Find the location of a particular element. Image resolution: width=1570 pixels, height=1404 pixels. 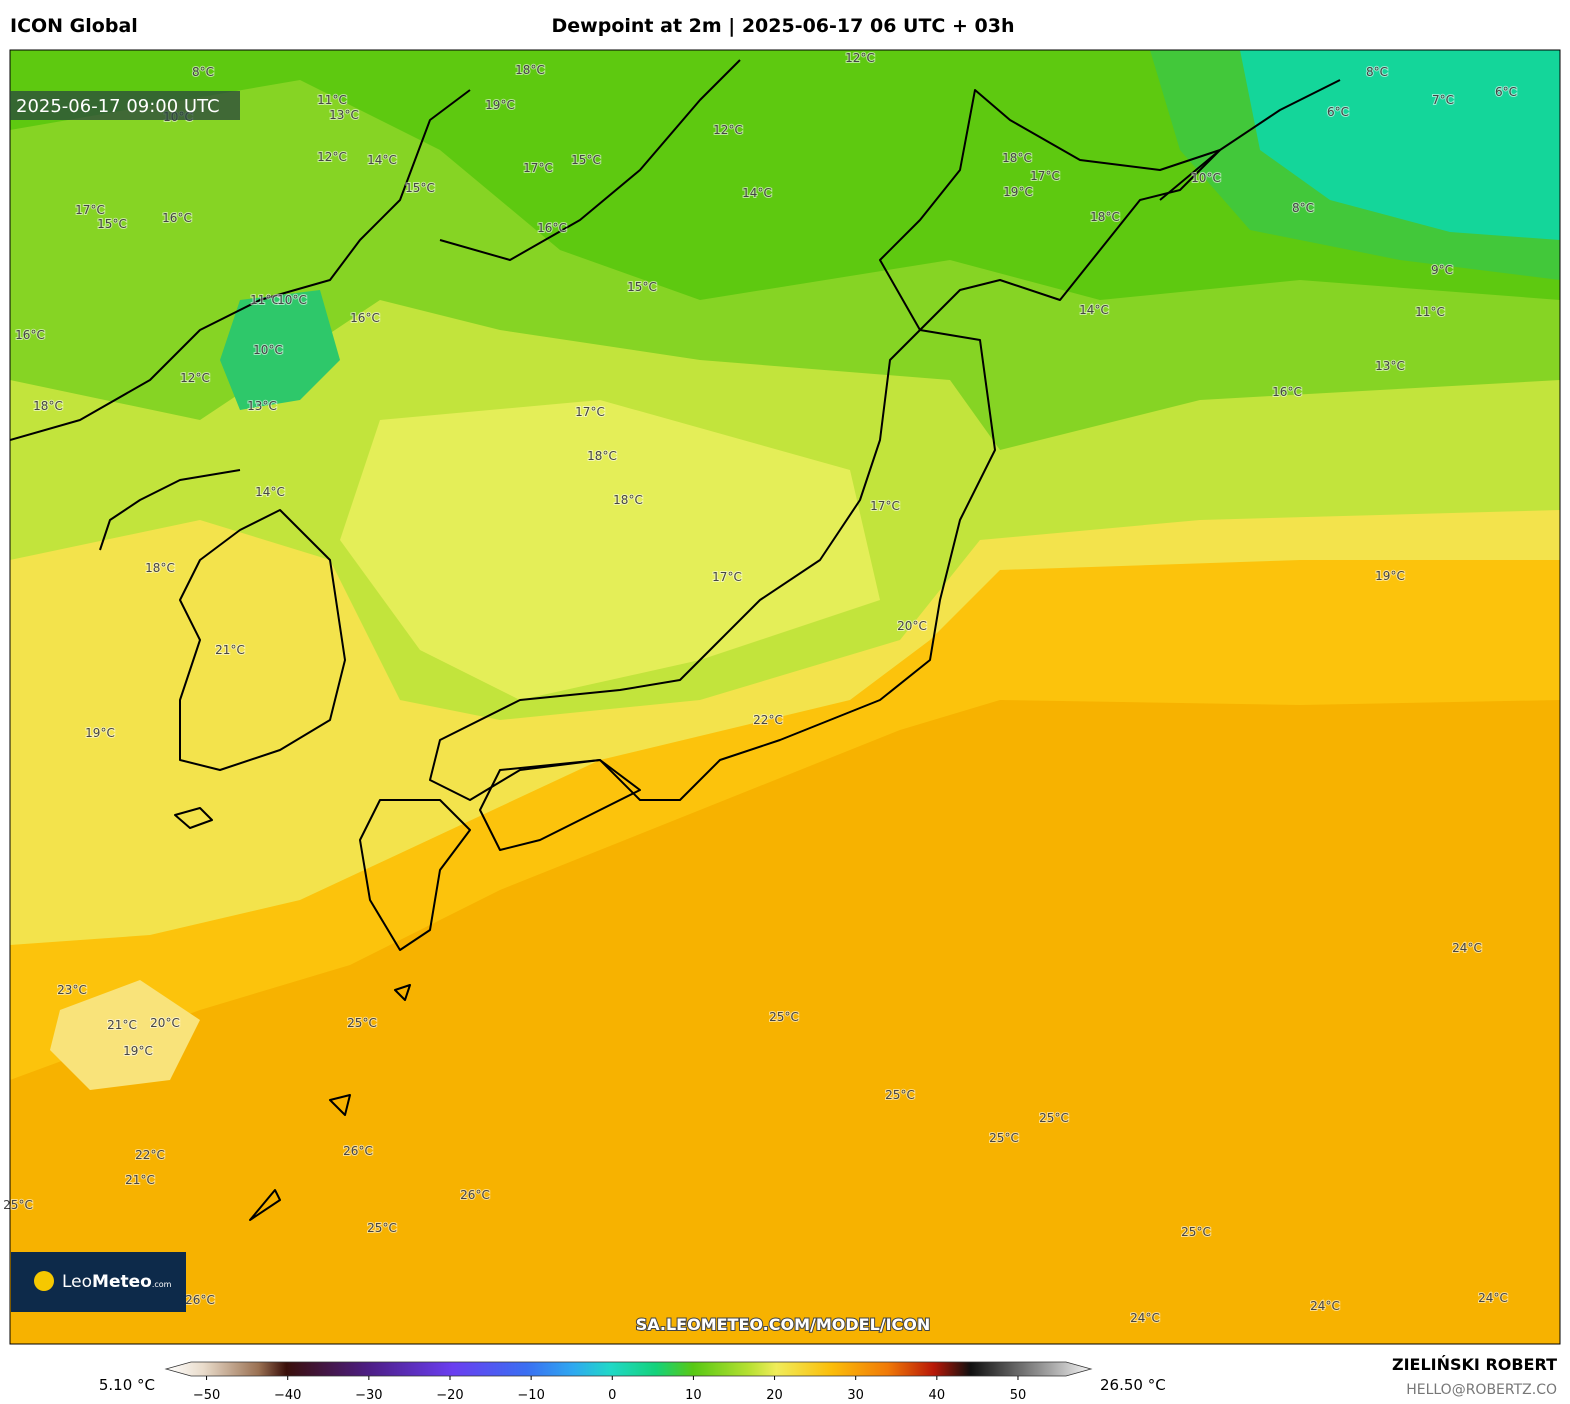

model-name: ICON Global is located at coordinates (74, 26).